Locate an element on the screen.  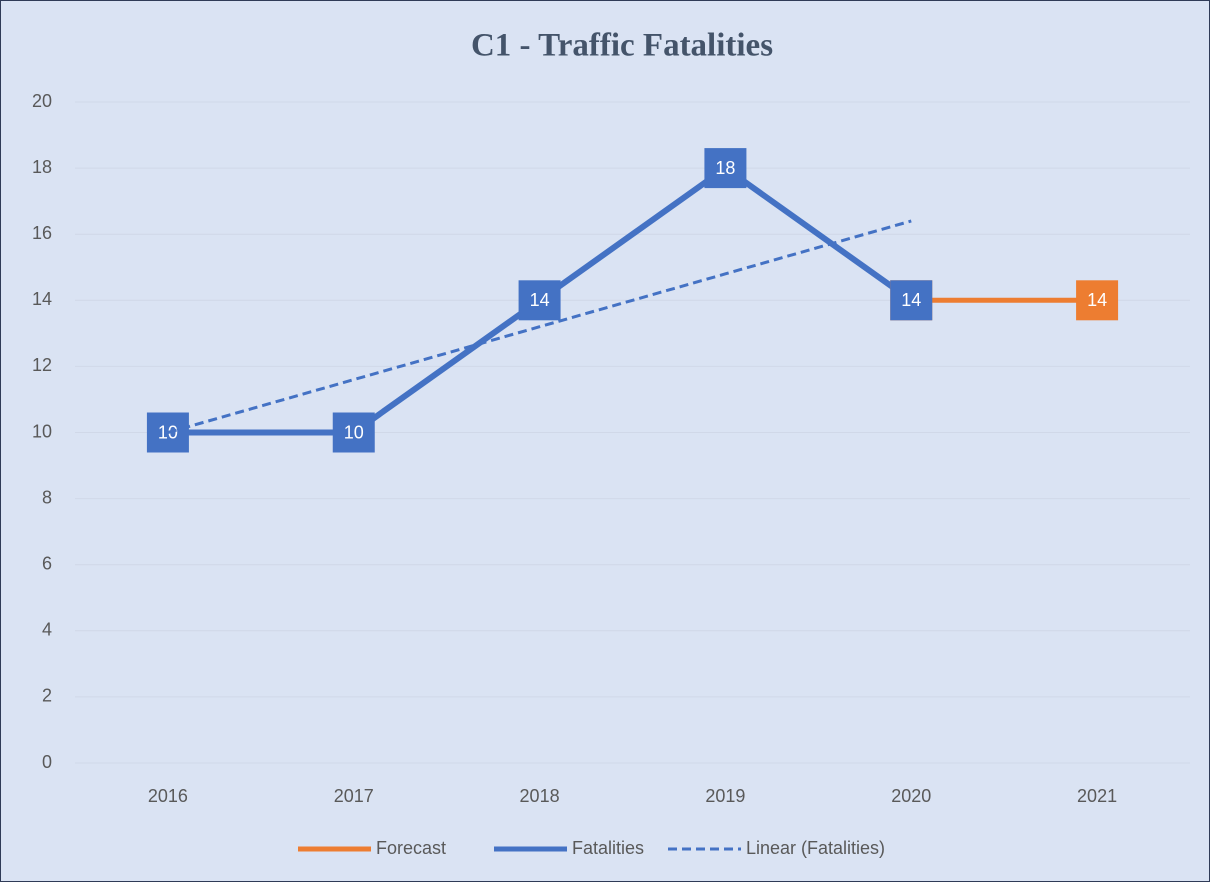
x-tick-label: 2018 is located at coordinates (540, 796).